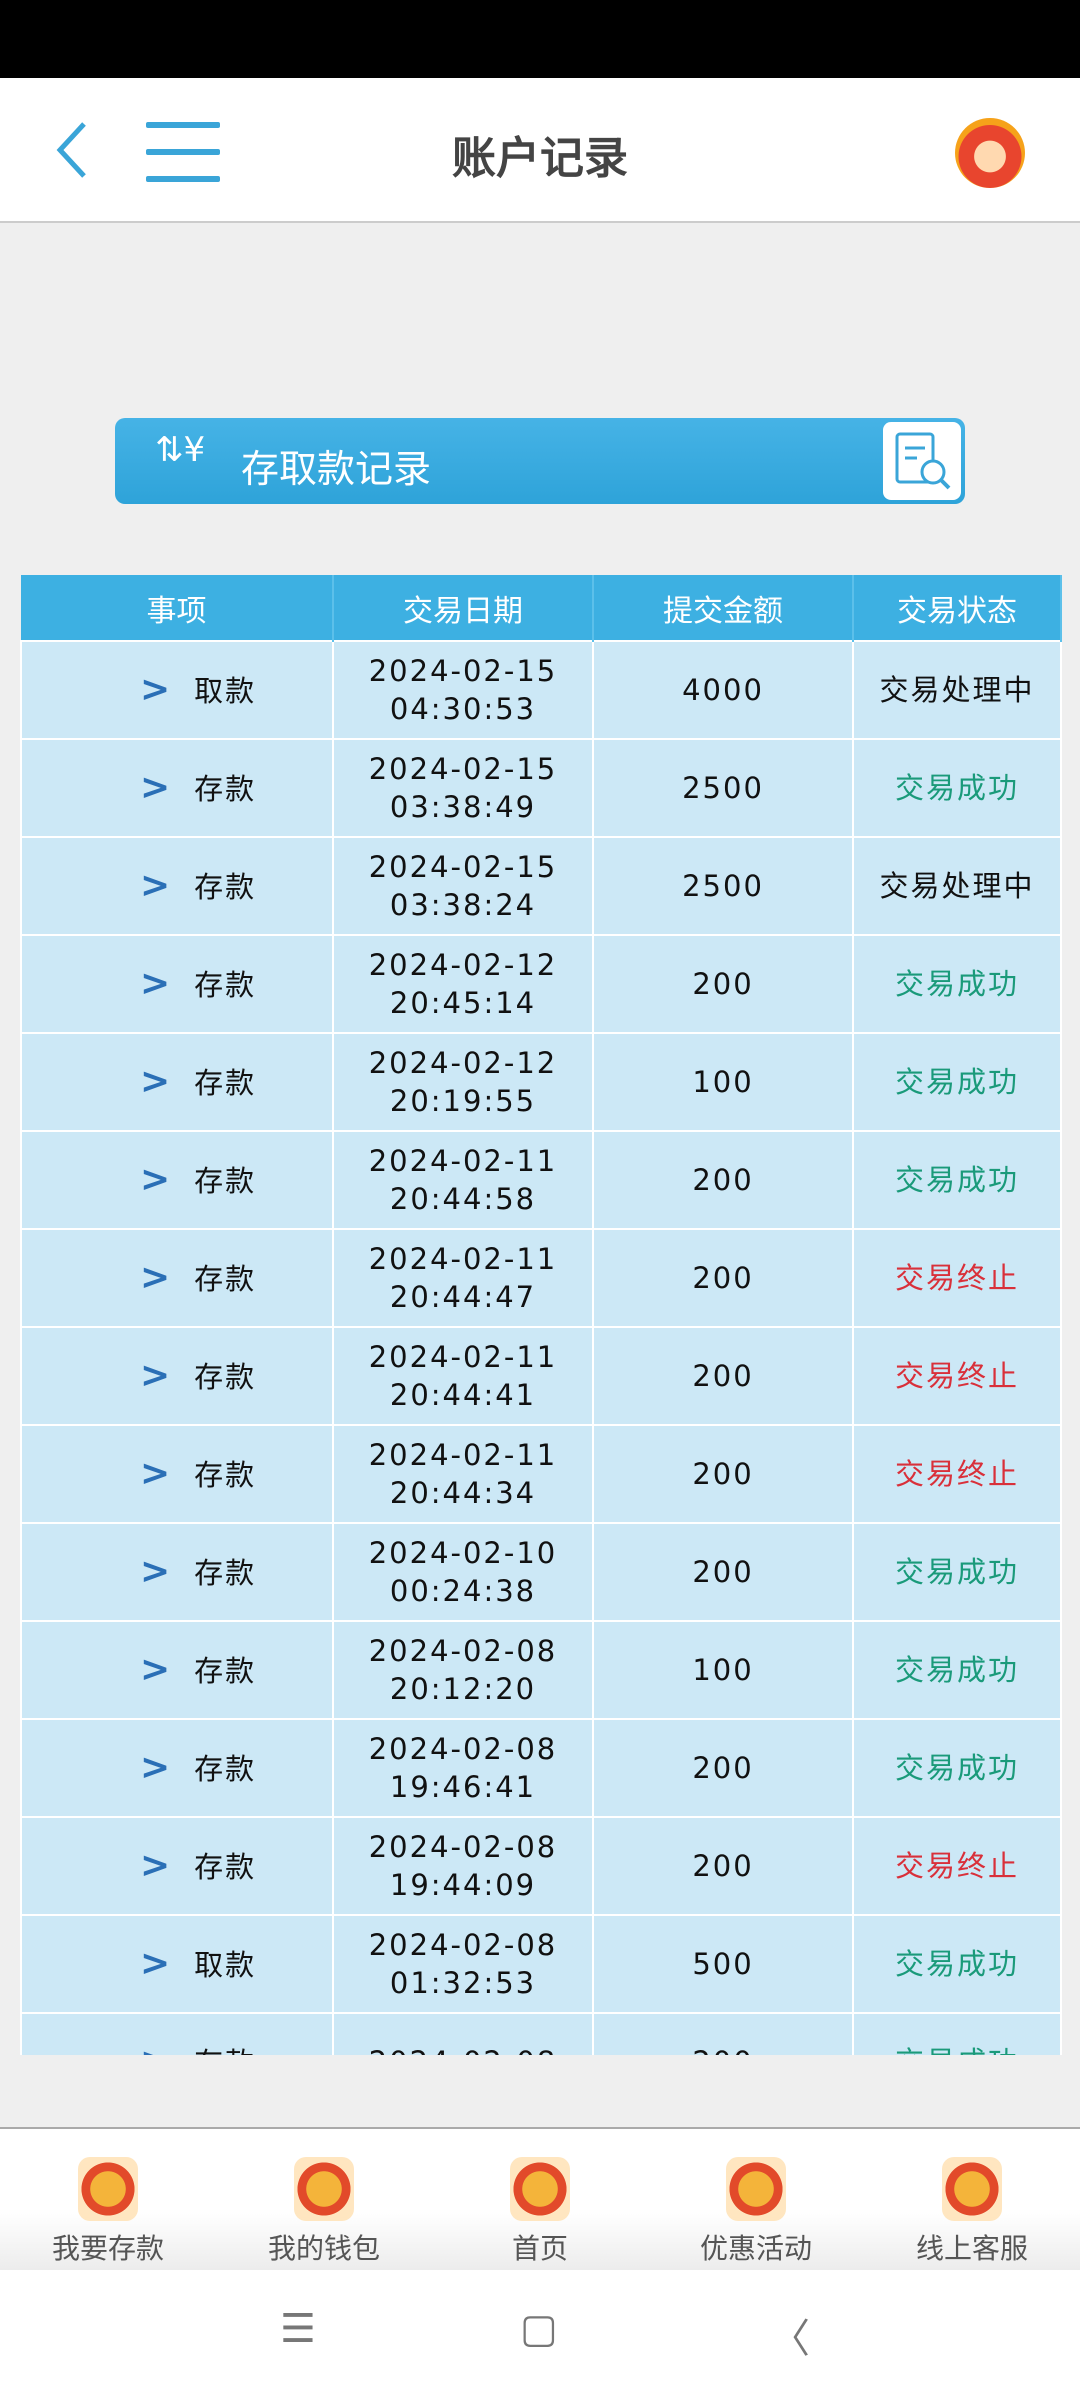 The image size is (1080, 2400). I want to click on date: 2024-02-15, so click(463, 769).